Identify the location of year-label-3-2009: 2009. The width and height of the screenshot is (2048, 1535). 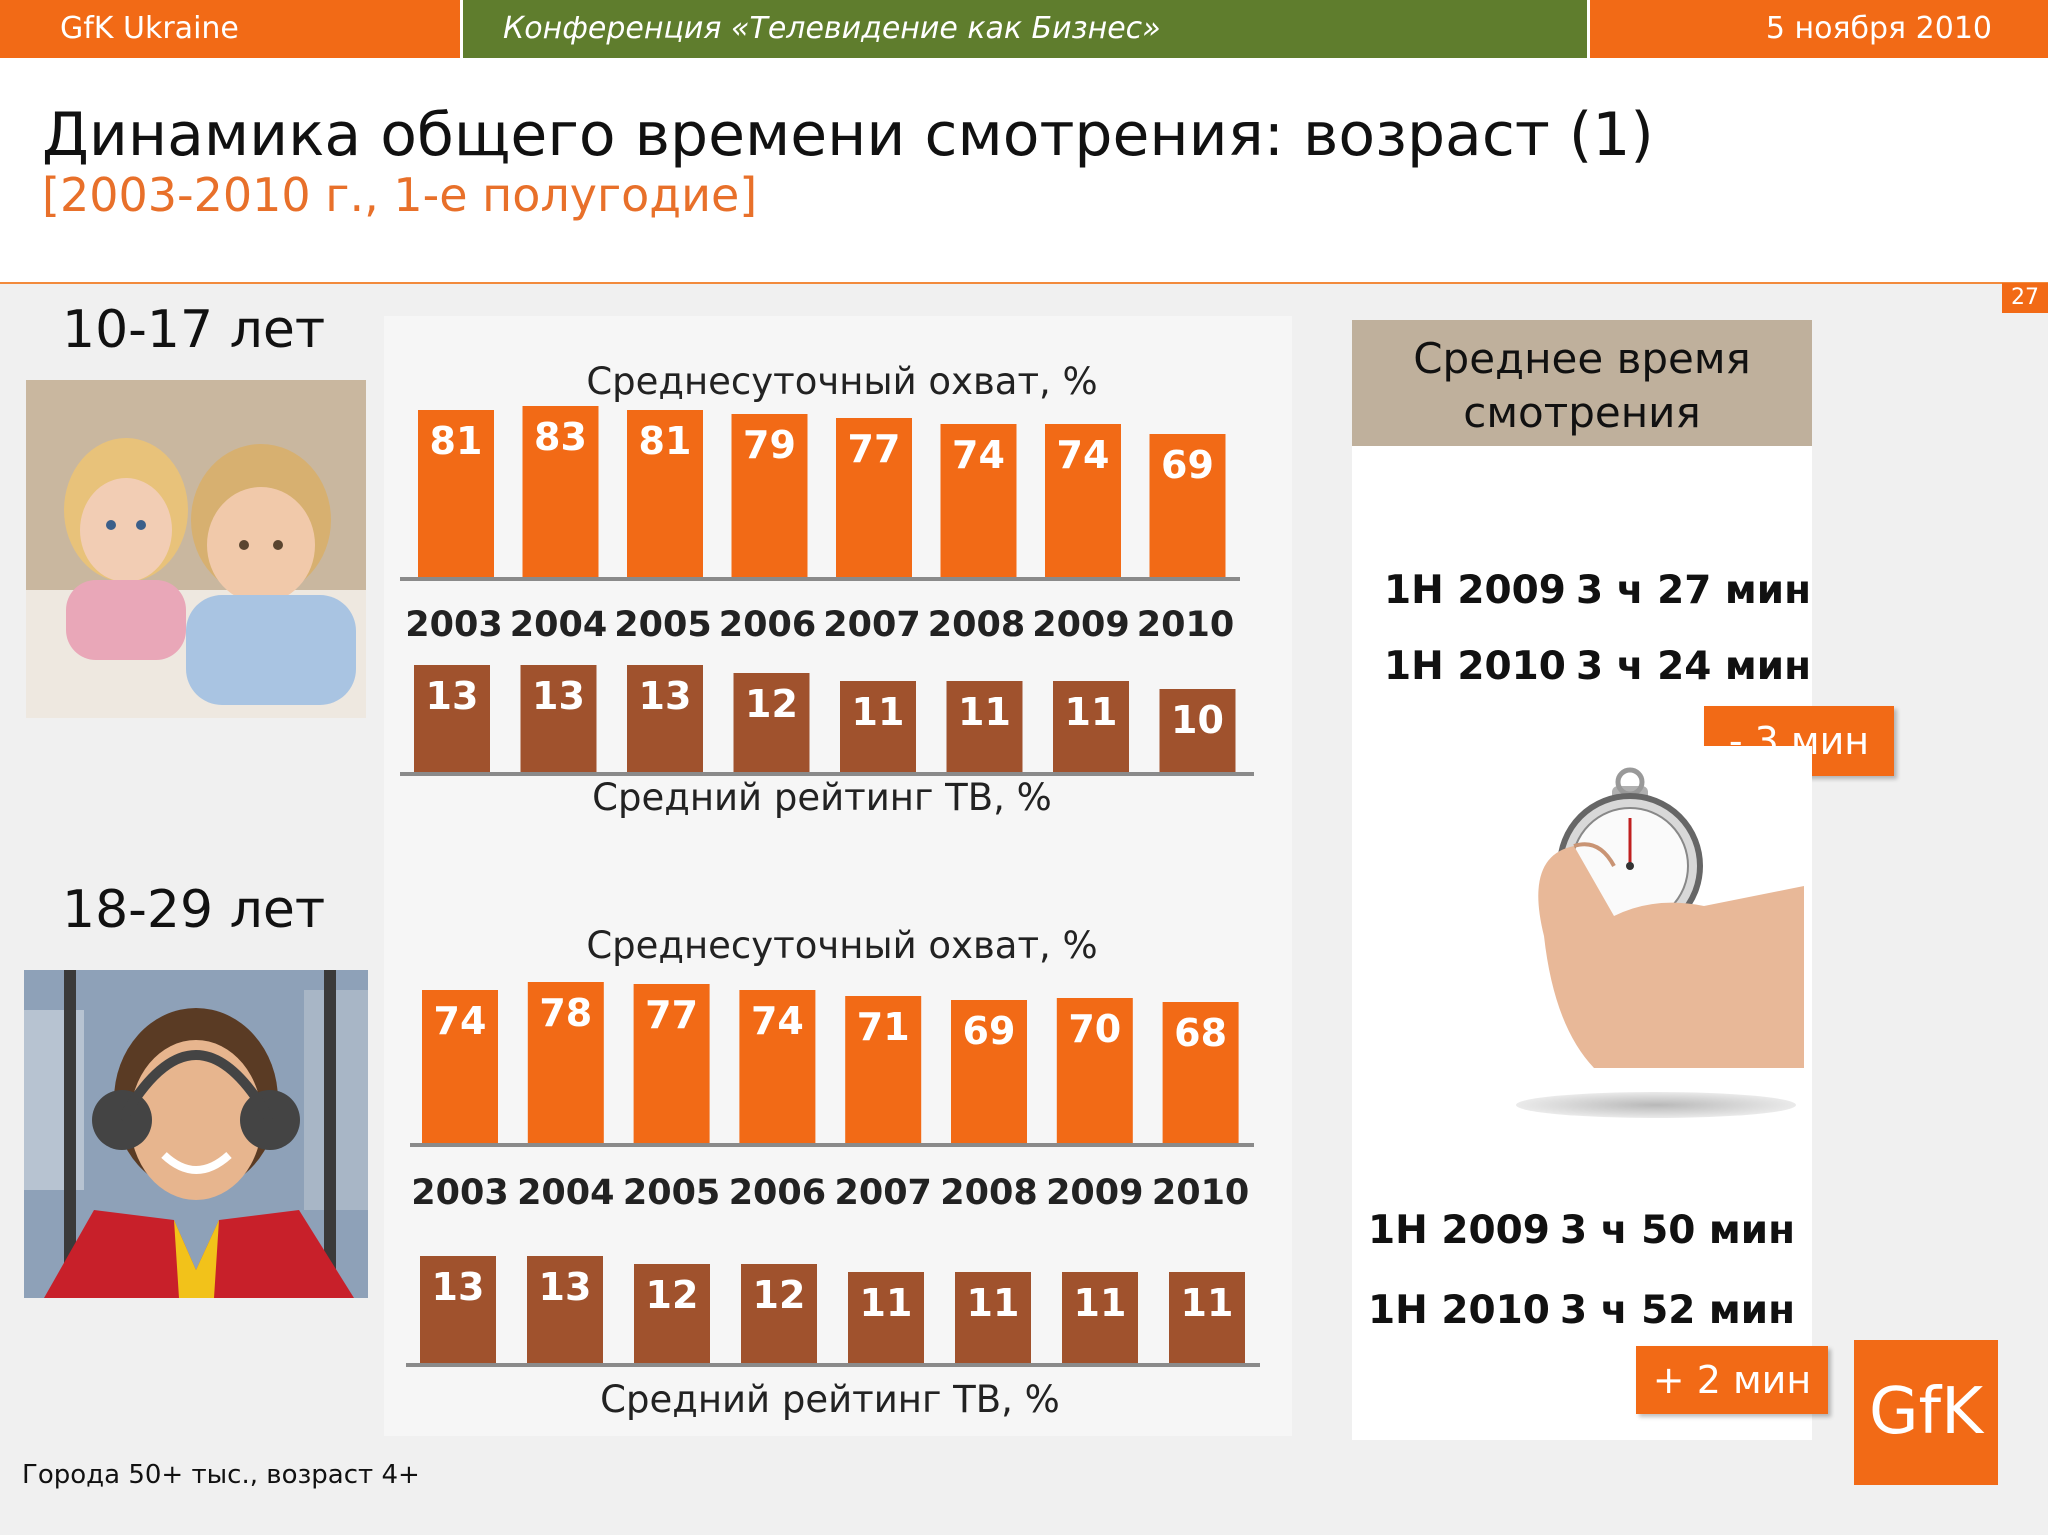
(1094, 1193).